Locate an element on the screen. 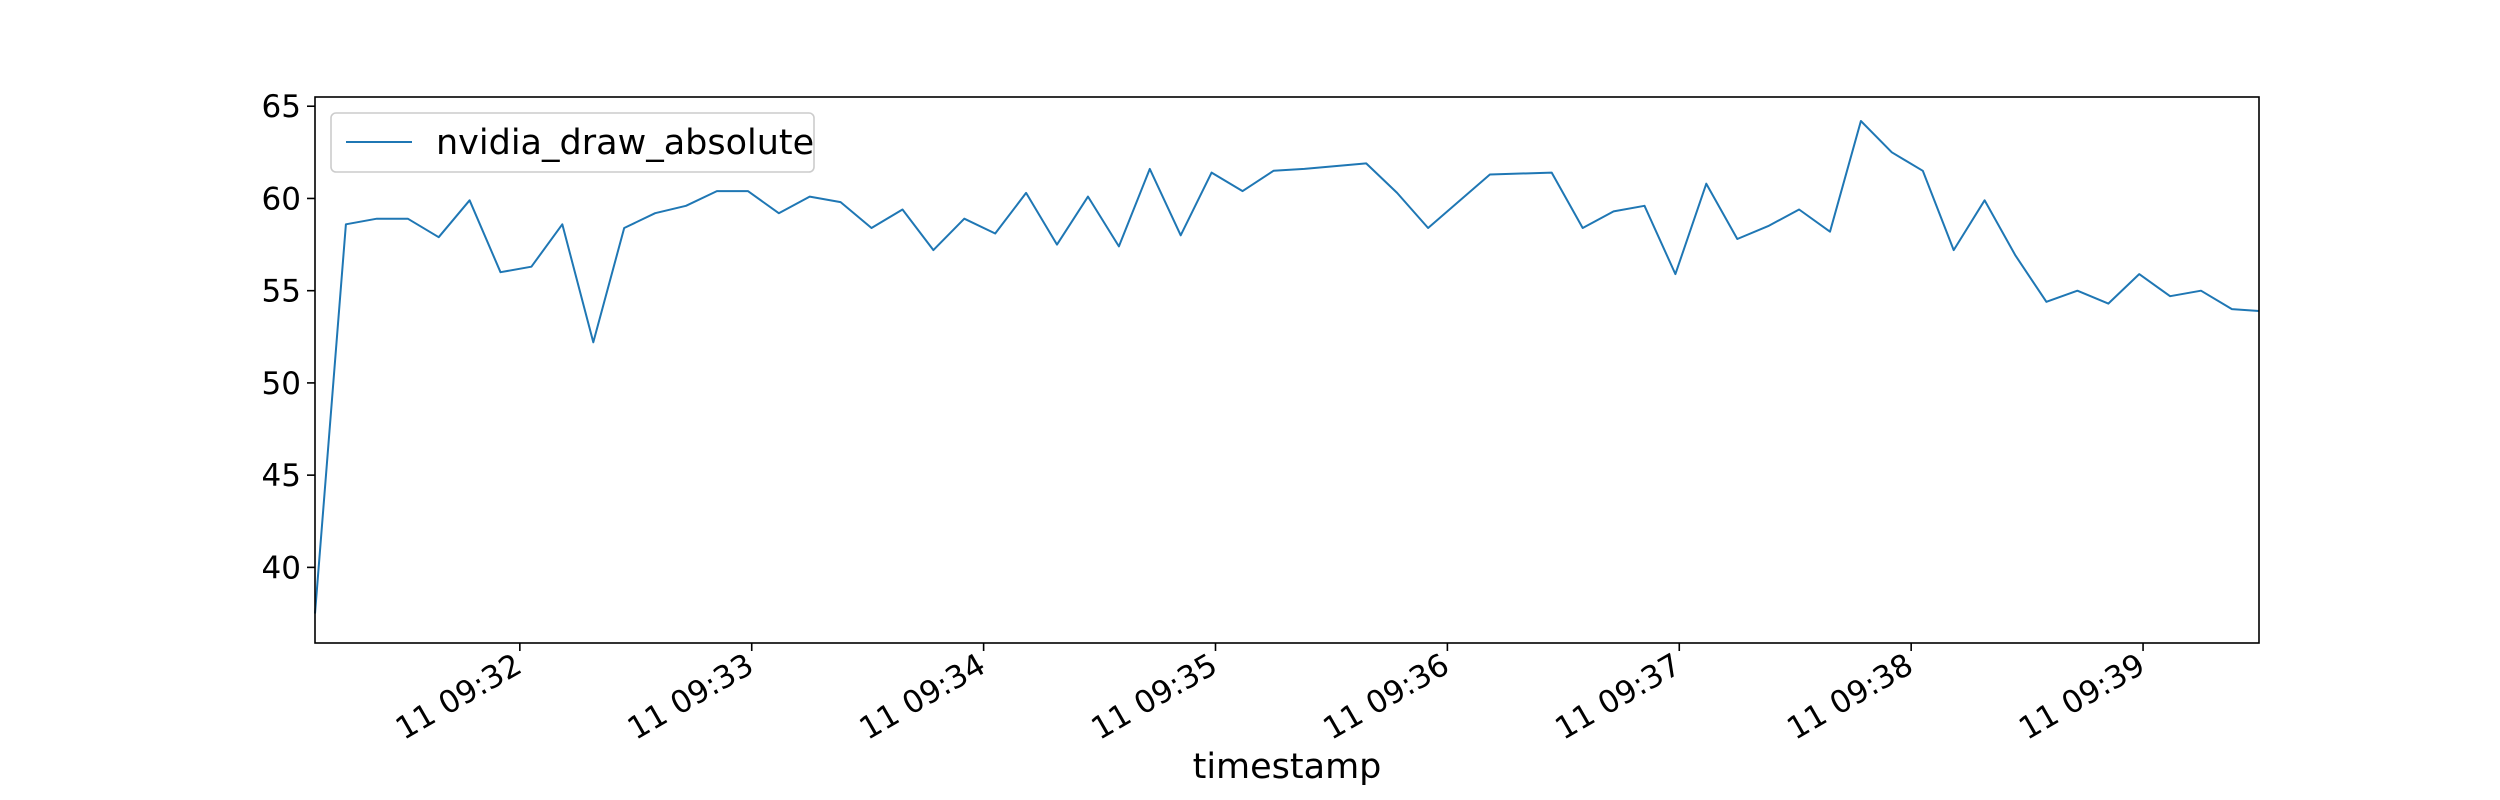 The image size is (2500, 800). x-tick-label: 11 09:35 is located at coordinates (1154, 697).